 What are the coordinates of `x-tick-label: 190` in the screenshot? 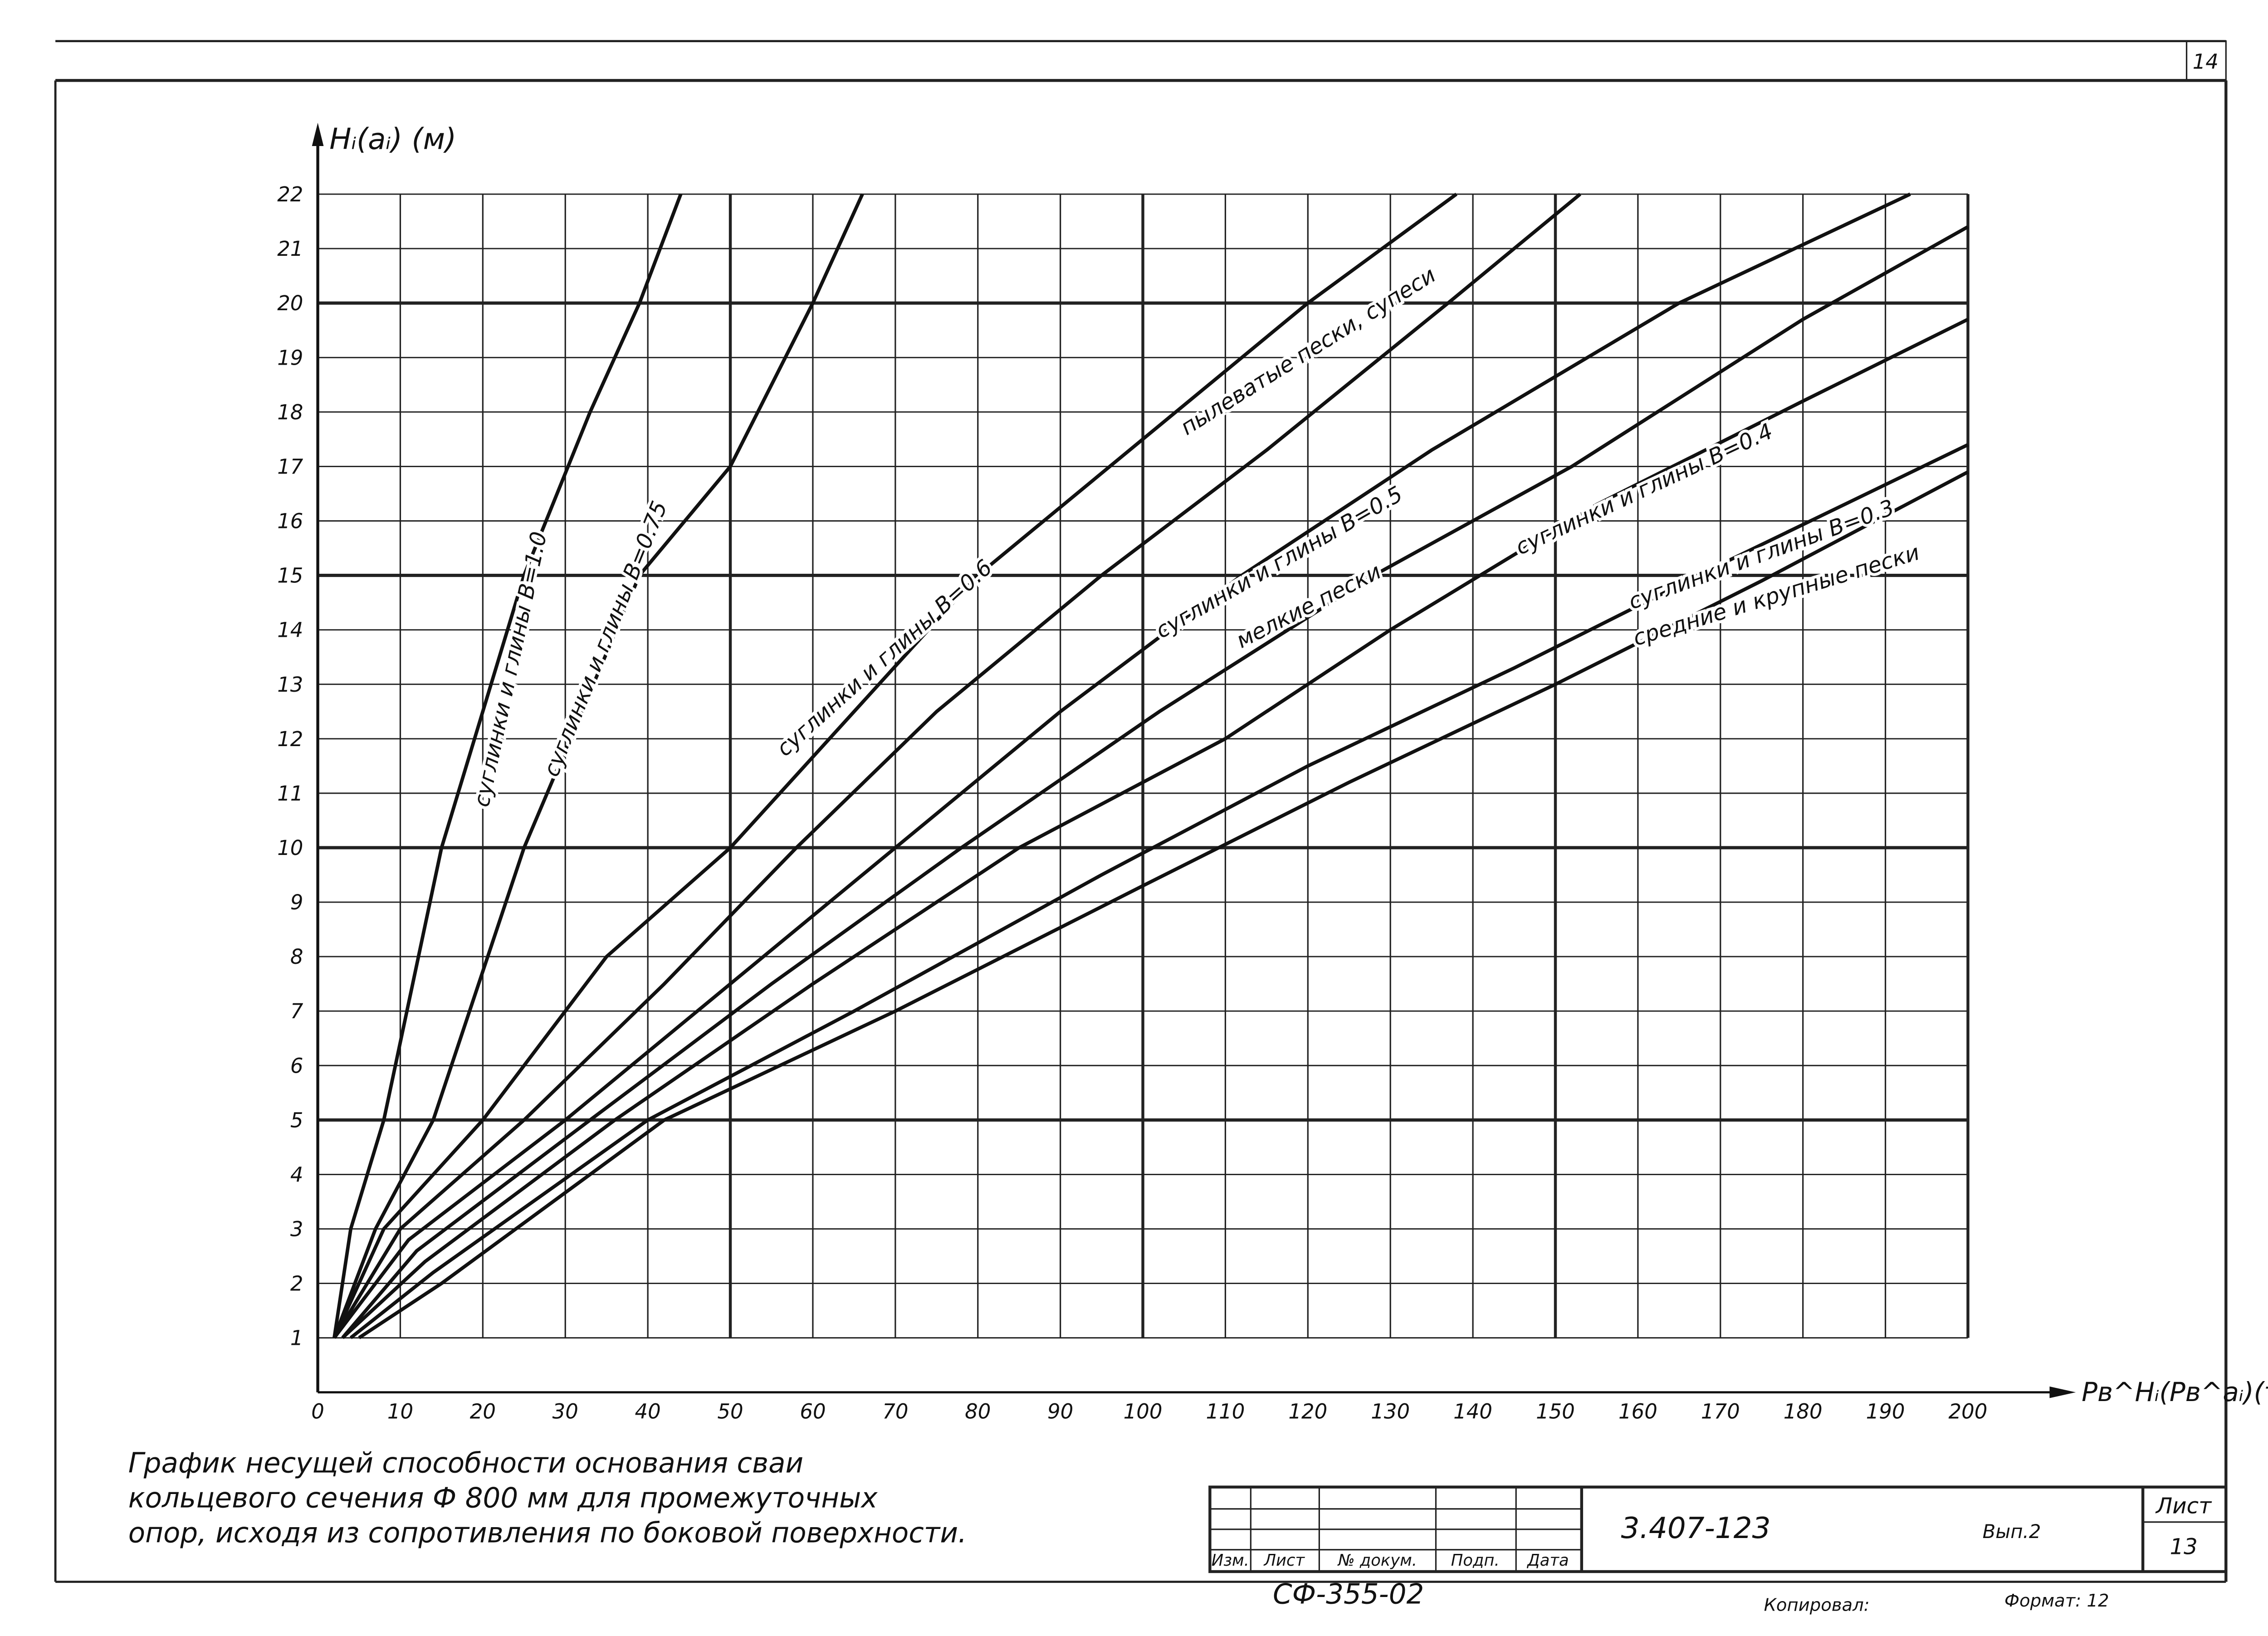 It's located at (1885, 1412).